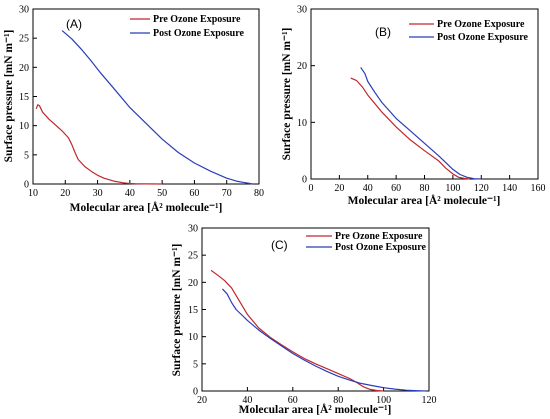 Image resolution: width=550 pixels, height=419 pixels. Describe the element at coordinates (383, 32) in the screenshot. I see `panel-label: (B)` at that location.